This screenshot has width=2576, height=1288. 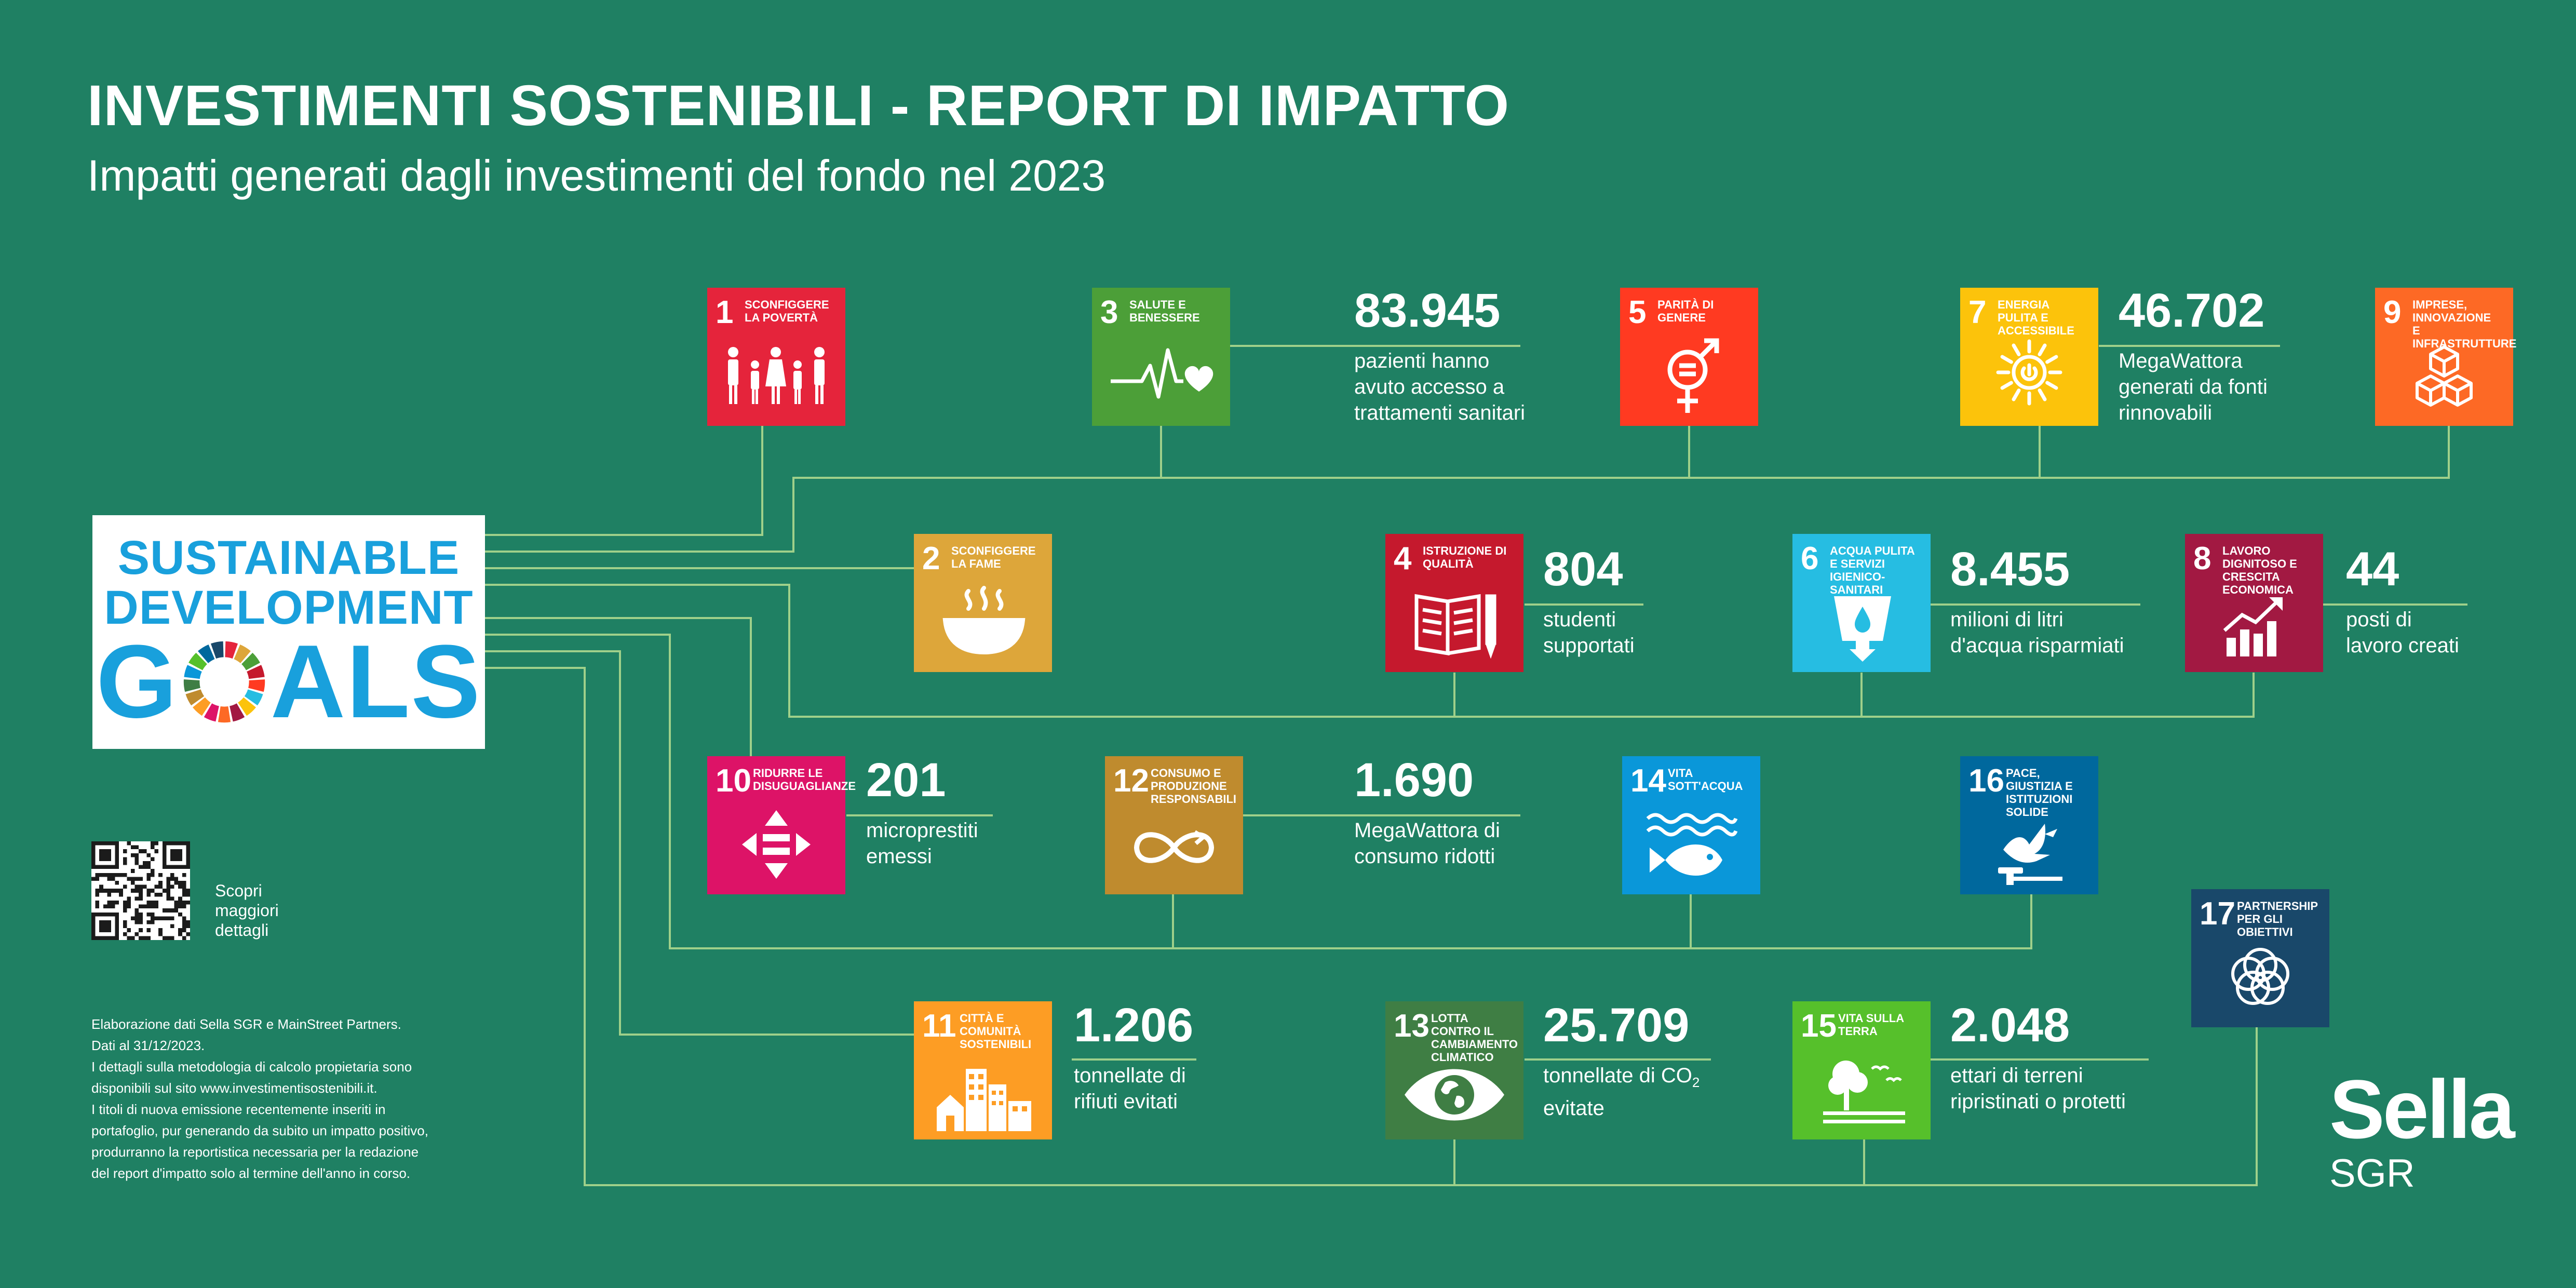 What do you see at coordinates (2422, 1110) in the screenshot?
I see `brand-name: Sella` at bounding box center [2422, 1110].